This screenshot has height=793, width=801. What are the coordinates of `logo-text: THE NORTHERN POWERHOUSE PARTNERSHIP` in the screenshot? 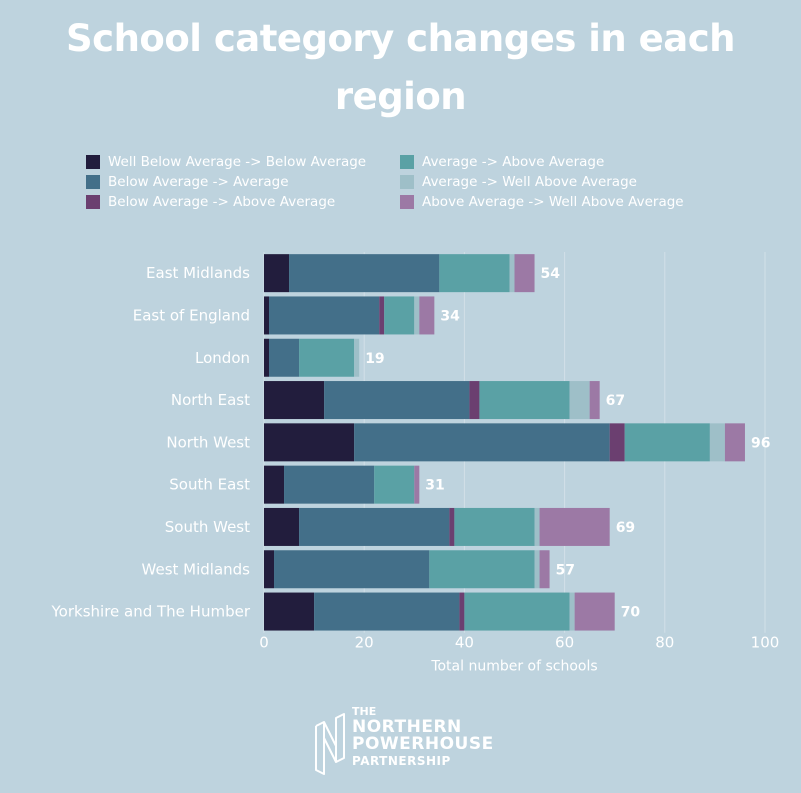 It's located at (423, 736).